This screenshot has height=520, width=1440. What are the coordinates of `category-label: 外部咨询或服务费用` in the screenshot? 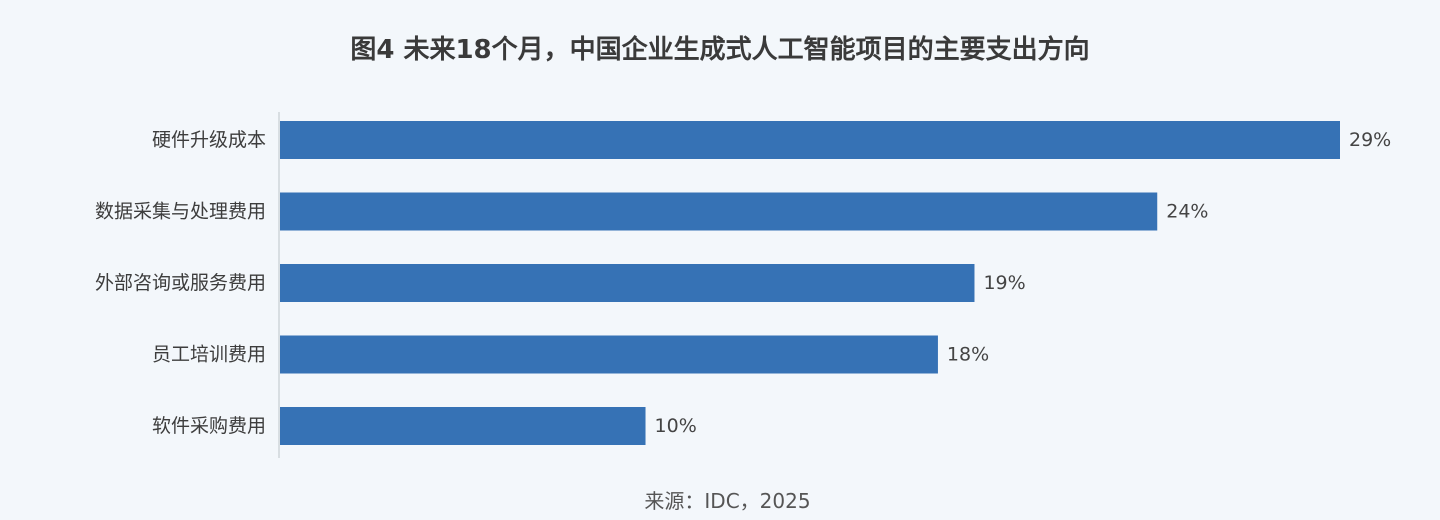 It's located at (180, 283).